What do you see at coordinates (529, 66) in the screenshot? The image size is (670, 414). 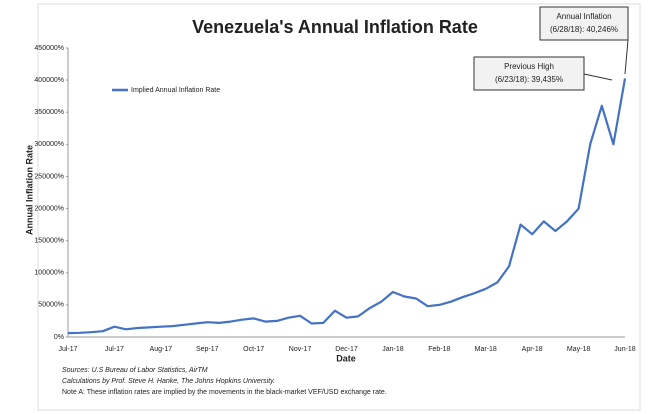 I see `annotation-text: Previous High` at bounding box center [529, 66].